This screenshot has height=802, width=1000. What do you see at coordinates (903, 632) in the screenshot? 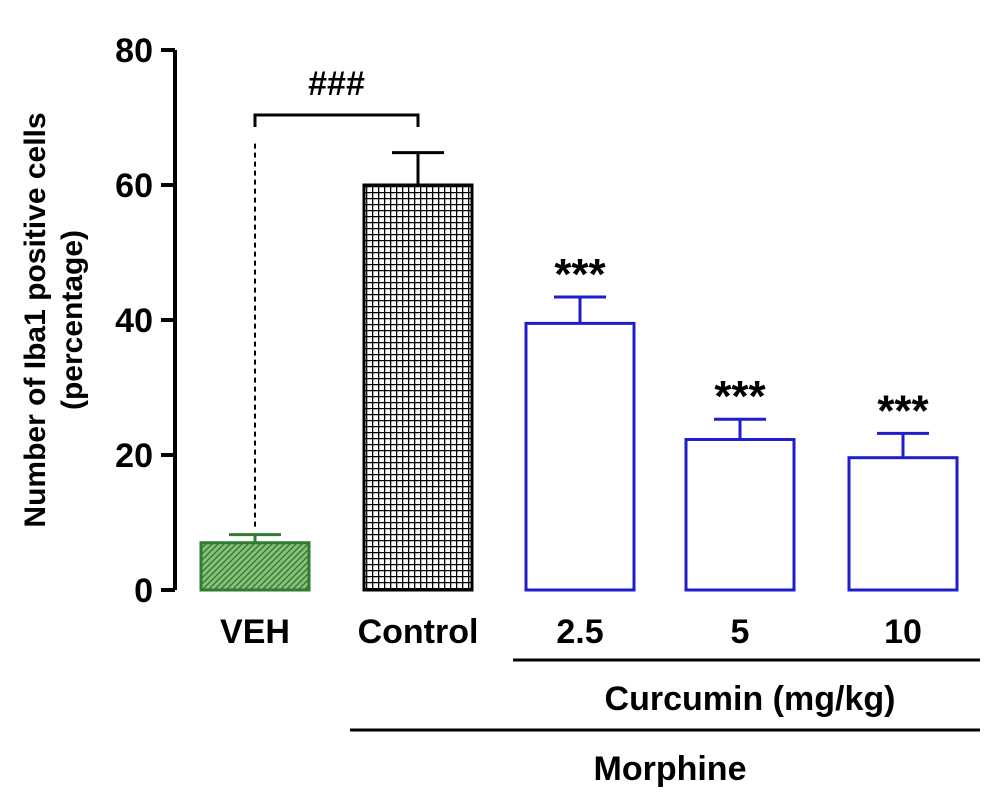
I see `category-label: 10` at bounding box center [903, 632].